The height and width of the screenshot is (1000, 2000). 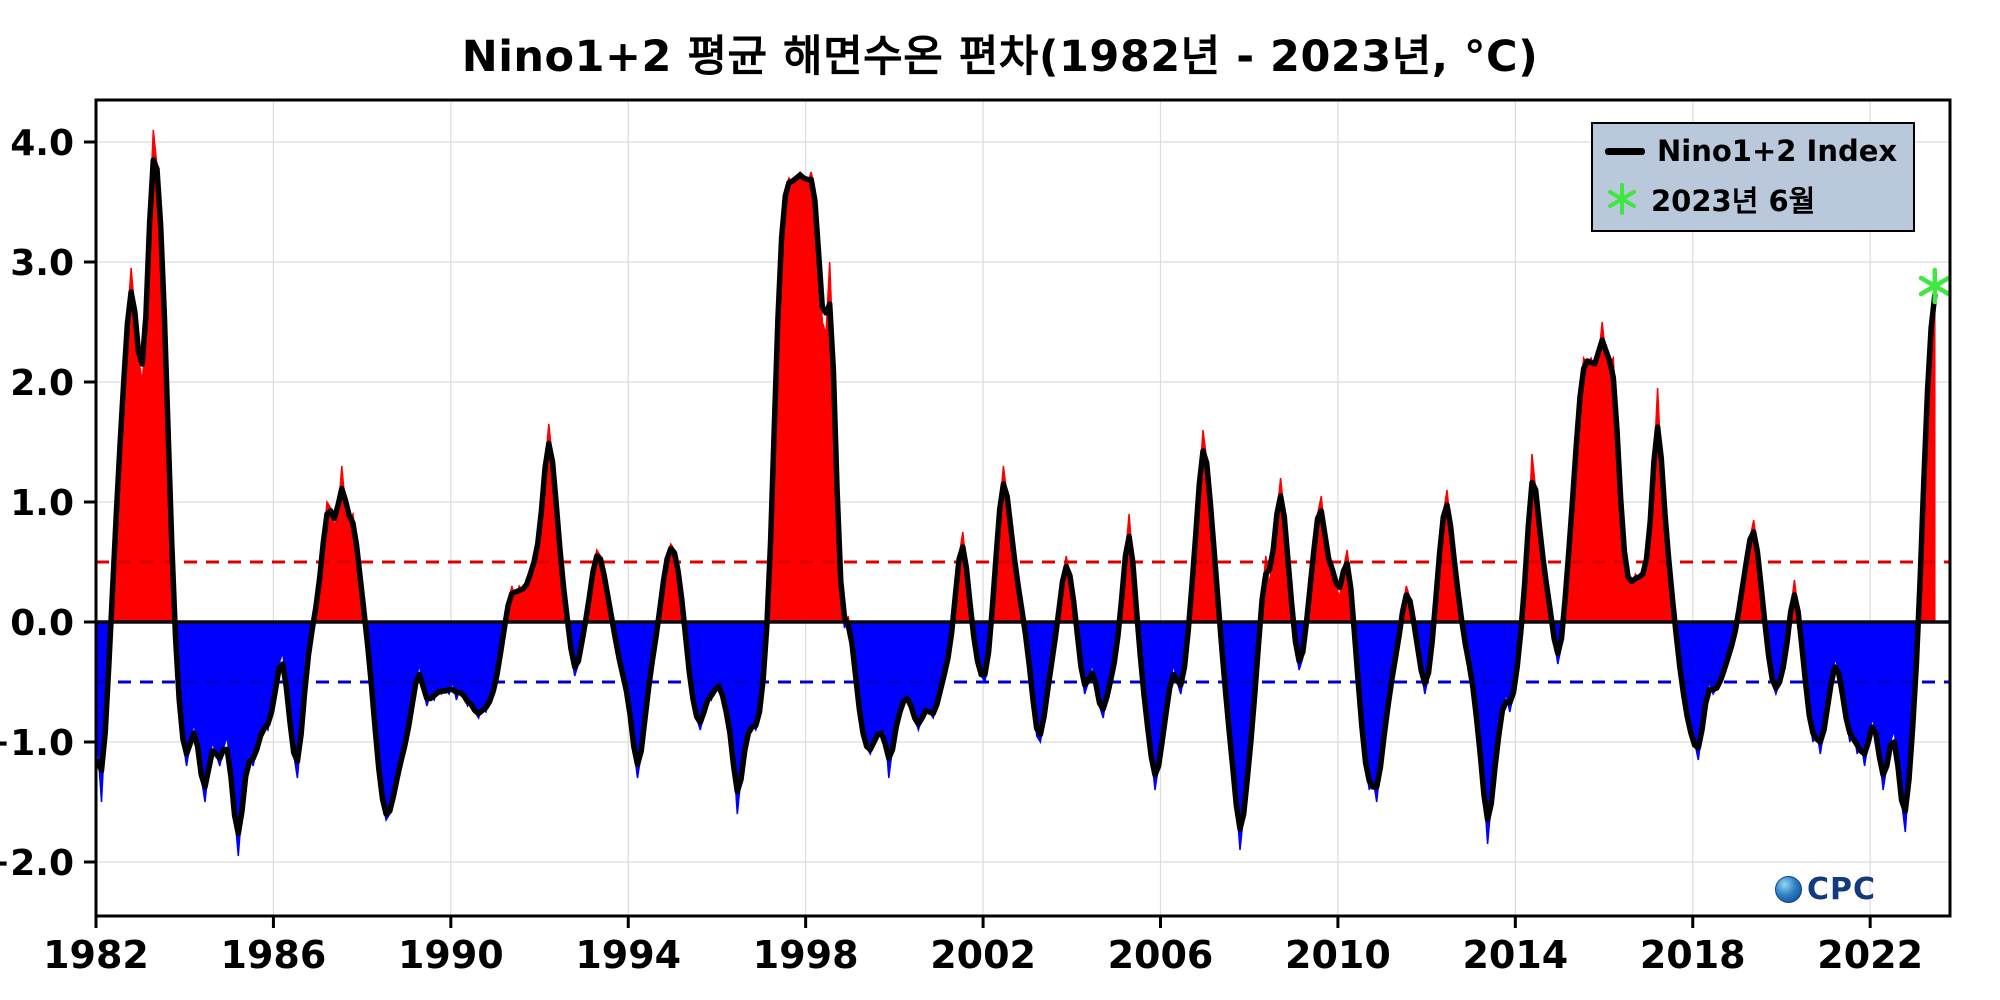 What do you see at coordinates (1625, 151) in the screenshot?
I see `index-line-swatch` at bounding box center [1625, 151].